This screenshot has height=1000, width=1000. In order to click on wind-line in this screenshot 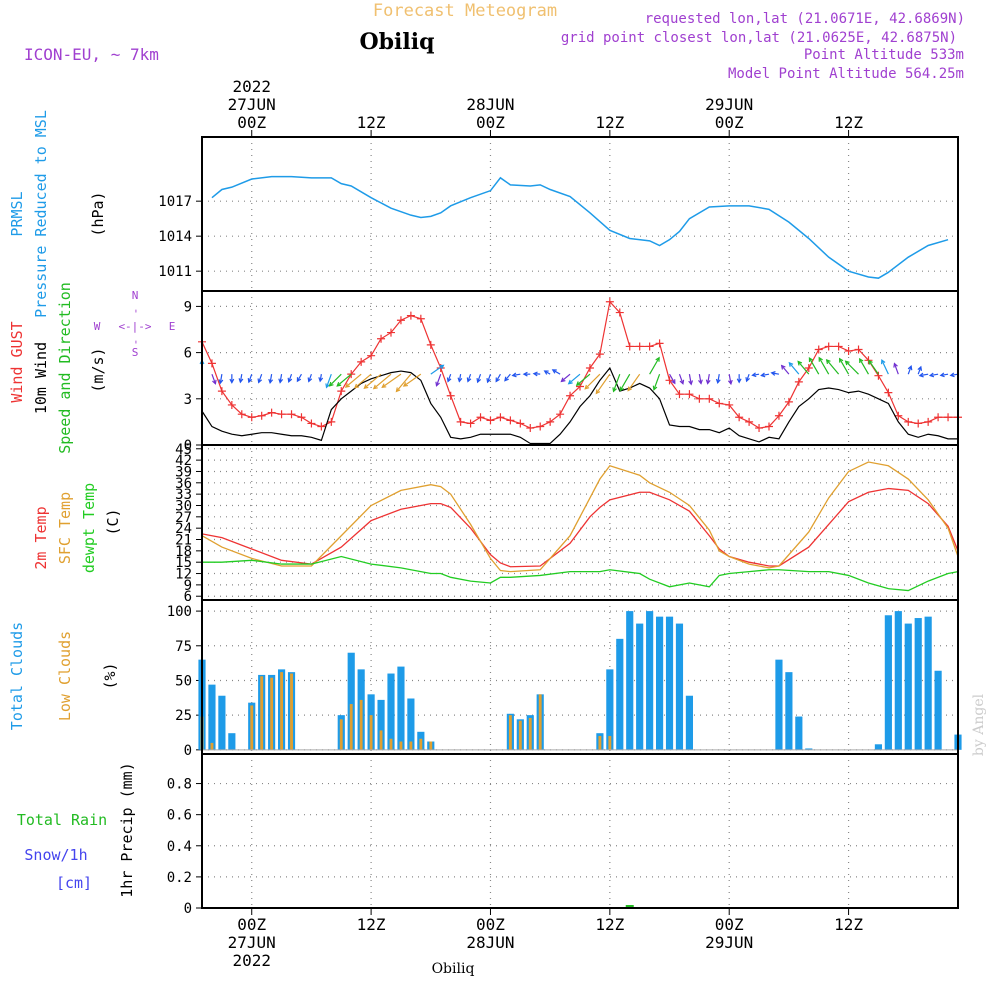, I will do `click(579, 405)`.